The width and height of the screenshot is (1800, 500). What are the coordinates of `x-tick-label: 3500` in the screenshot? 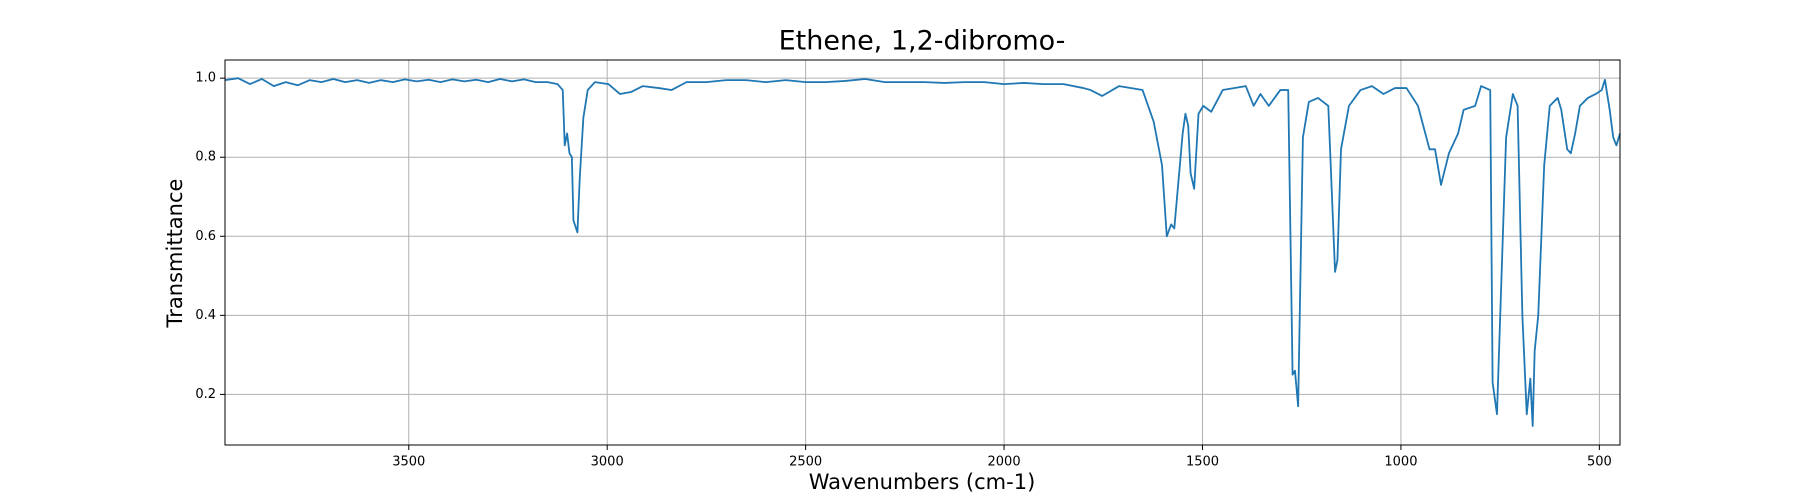 It's located at (408, 462).